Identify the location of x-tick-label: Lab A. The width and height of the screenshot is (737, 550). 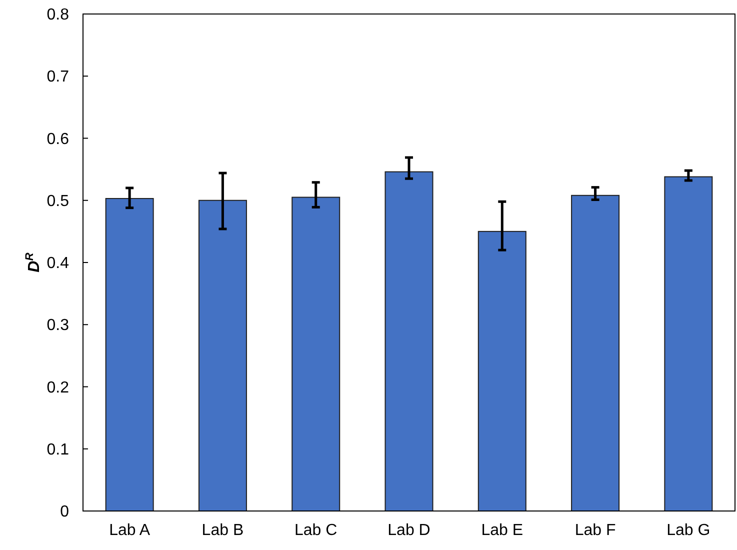
(129, 530).